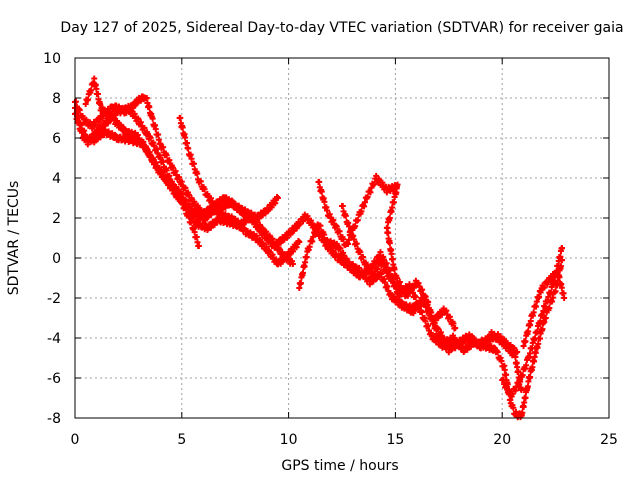 This screenshot has width=640, height=480. Describe the element at coordinates (54, 299) in the screenshot. I see `y-tick-label: -2` at that location.